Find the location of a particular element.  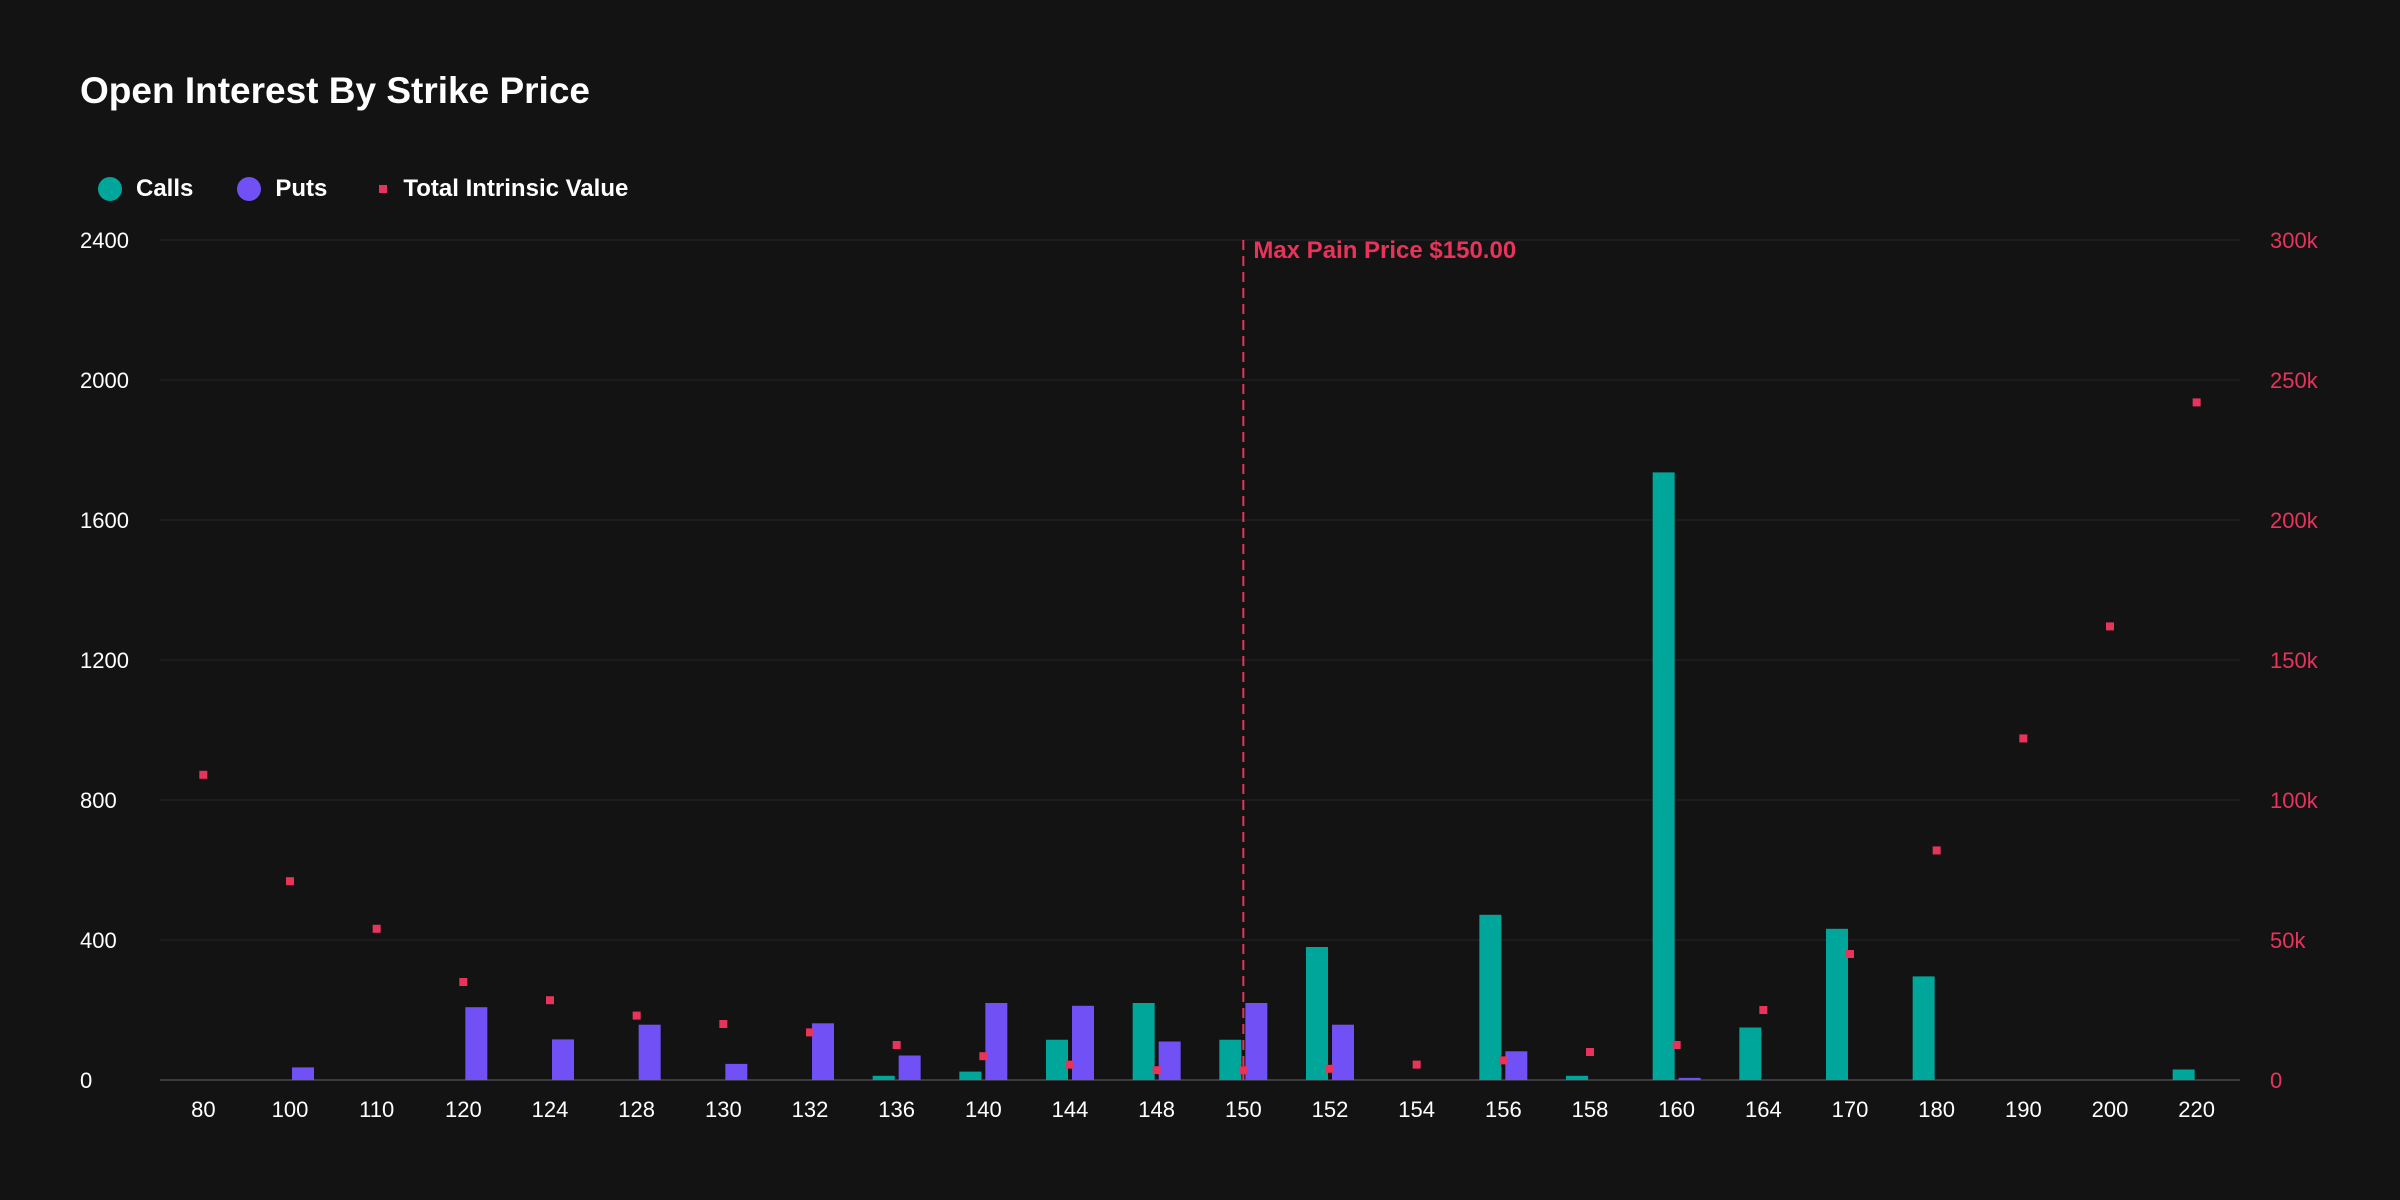

y-right-tick-label: 200k is located at coordinates (2294, 520).